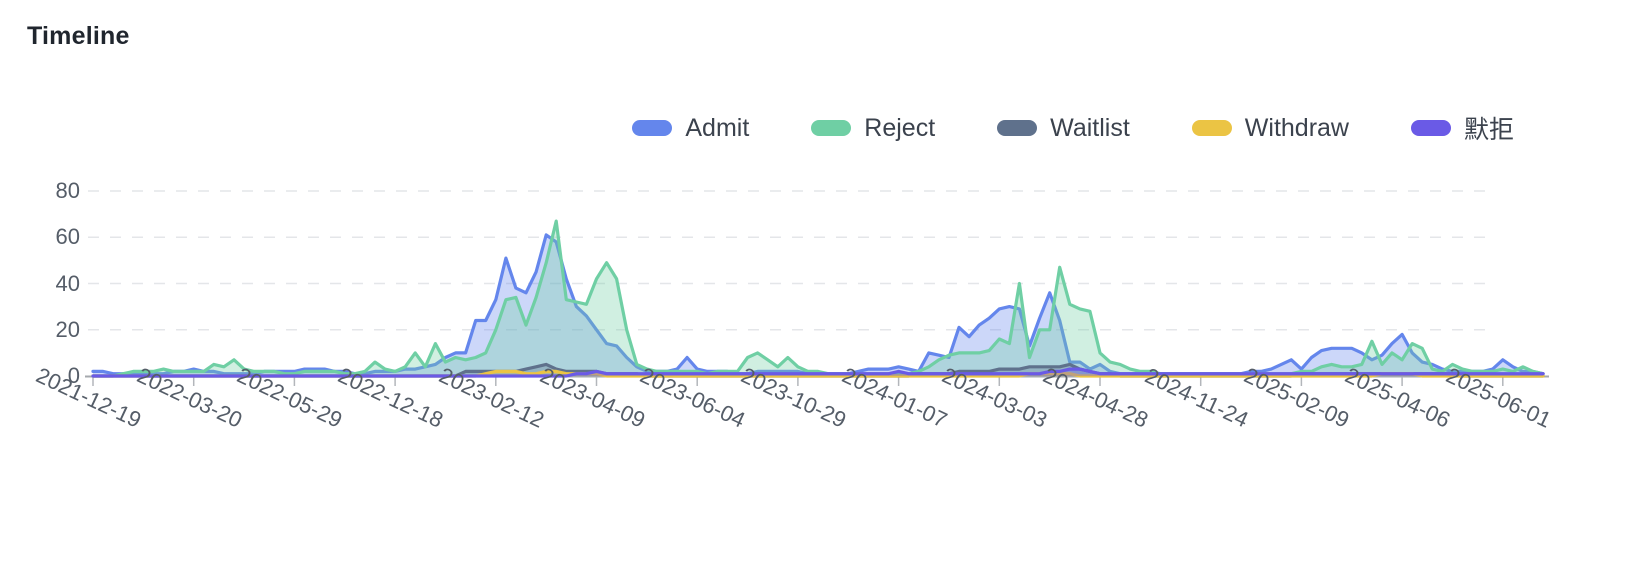 This screenshot has width=1646, height=584. What do you see at coordinates (757, 128) in the screenshot?
I see `legend: Admit Reject Waitlist Withdraw 默拒` at bounding box center [757, 128].